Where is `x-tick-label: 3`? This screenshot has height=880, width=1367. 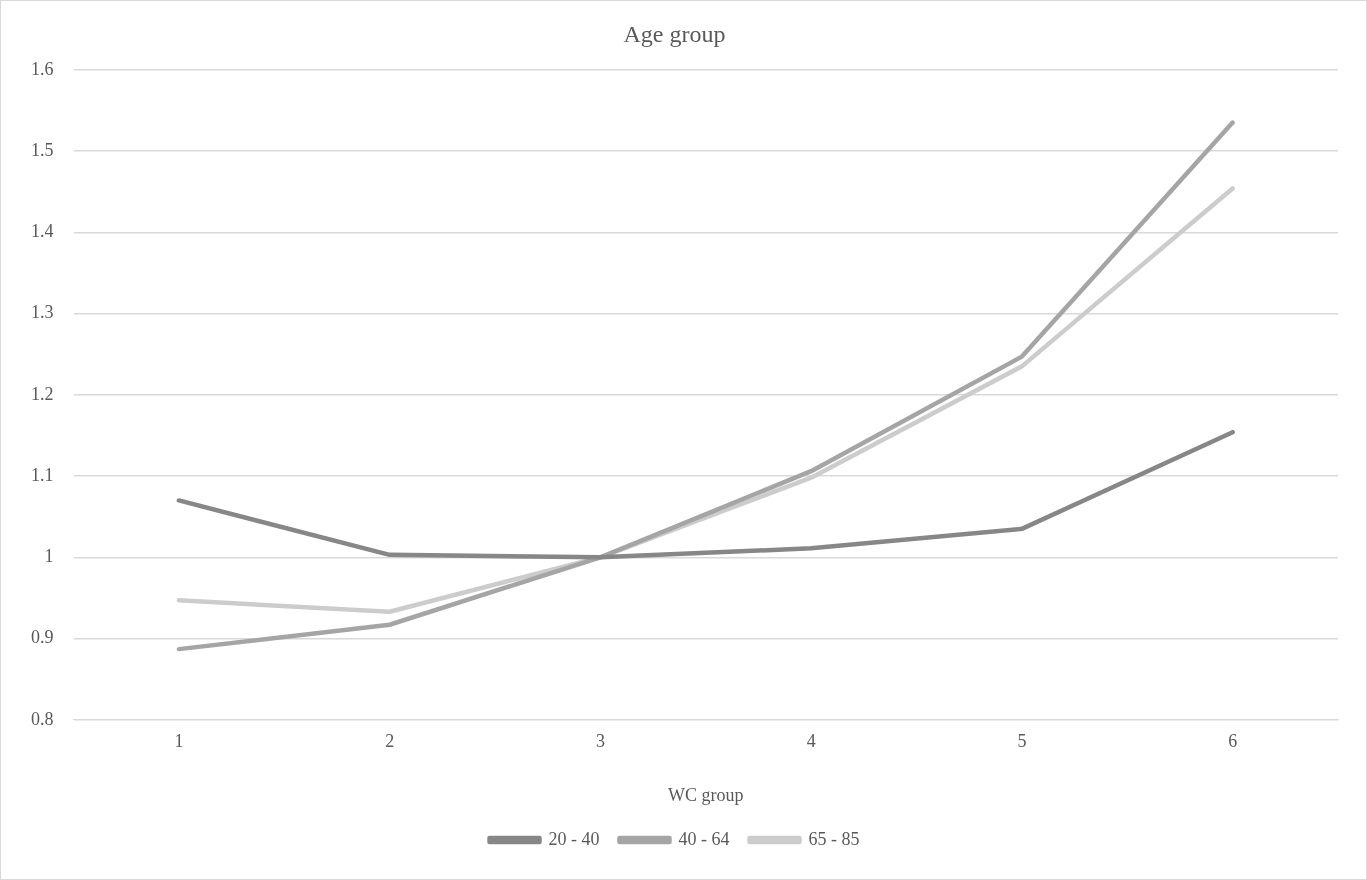 x-tick-label: 3 is located at coordinates (600, 741).